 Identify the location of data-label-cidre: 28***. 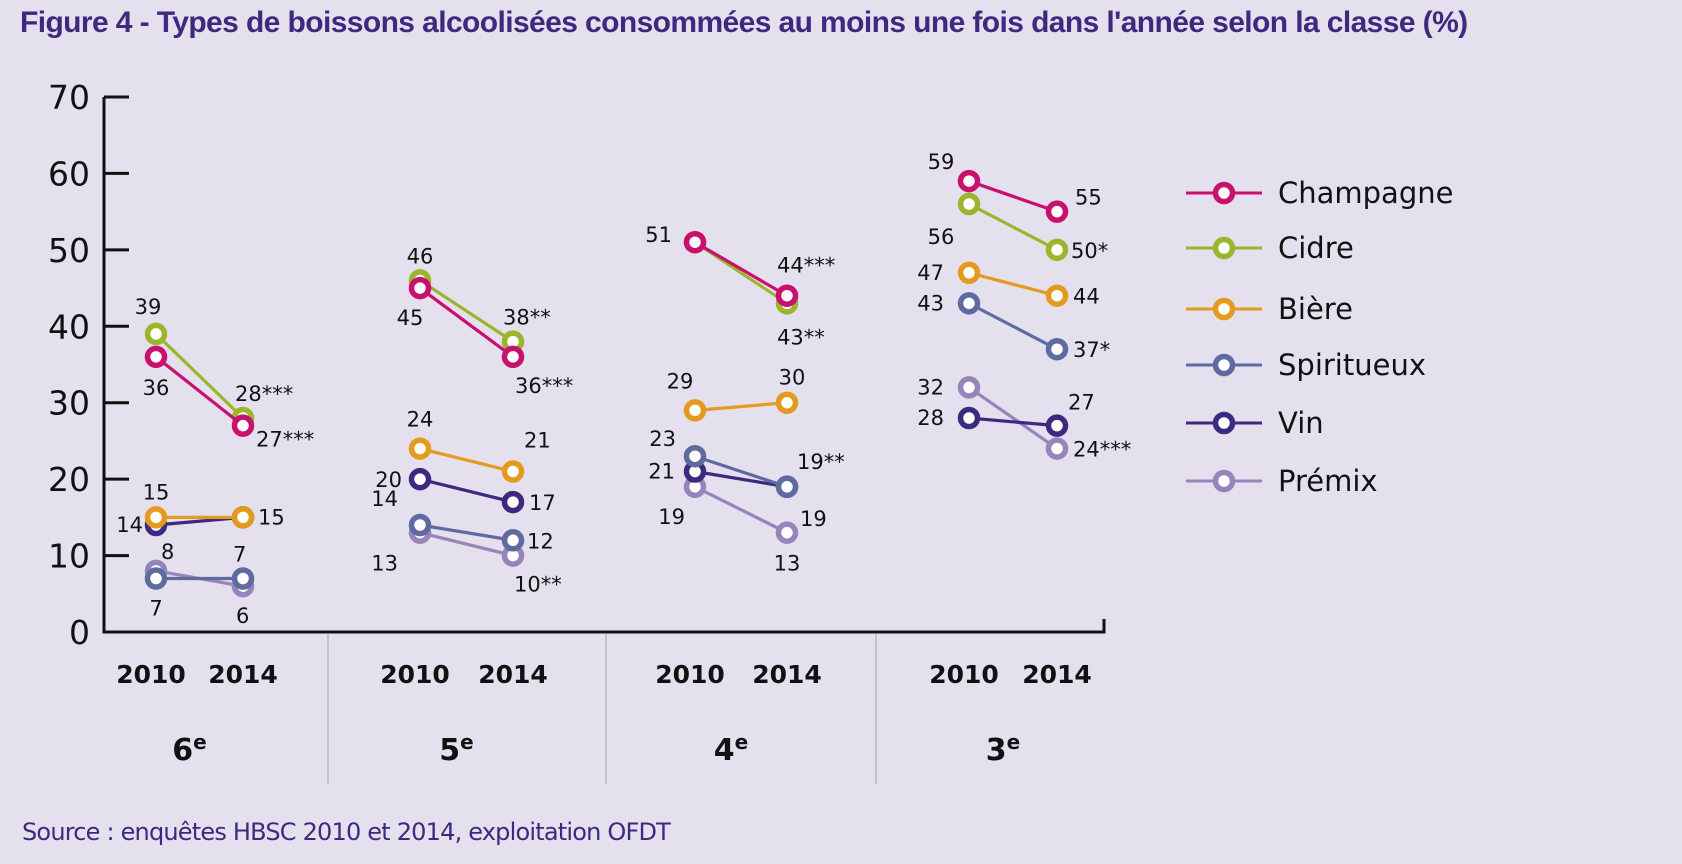
(264, 394).